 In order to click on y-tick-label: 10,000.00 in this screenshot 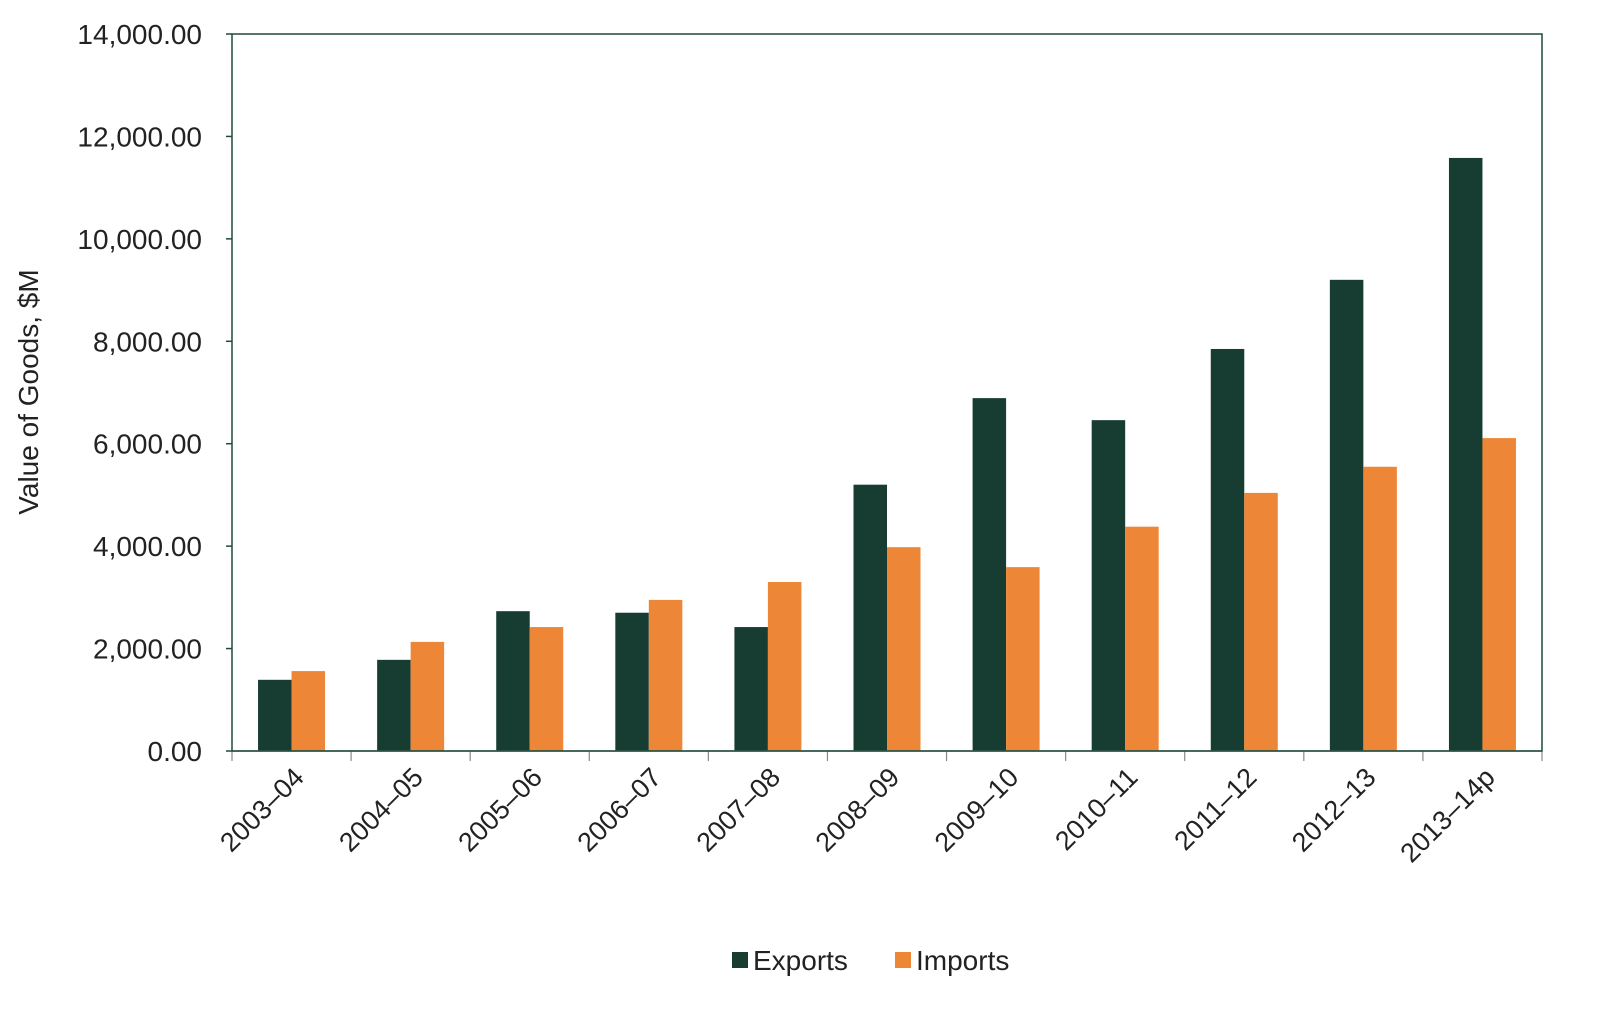, I will do `click(139, 239)`.